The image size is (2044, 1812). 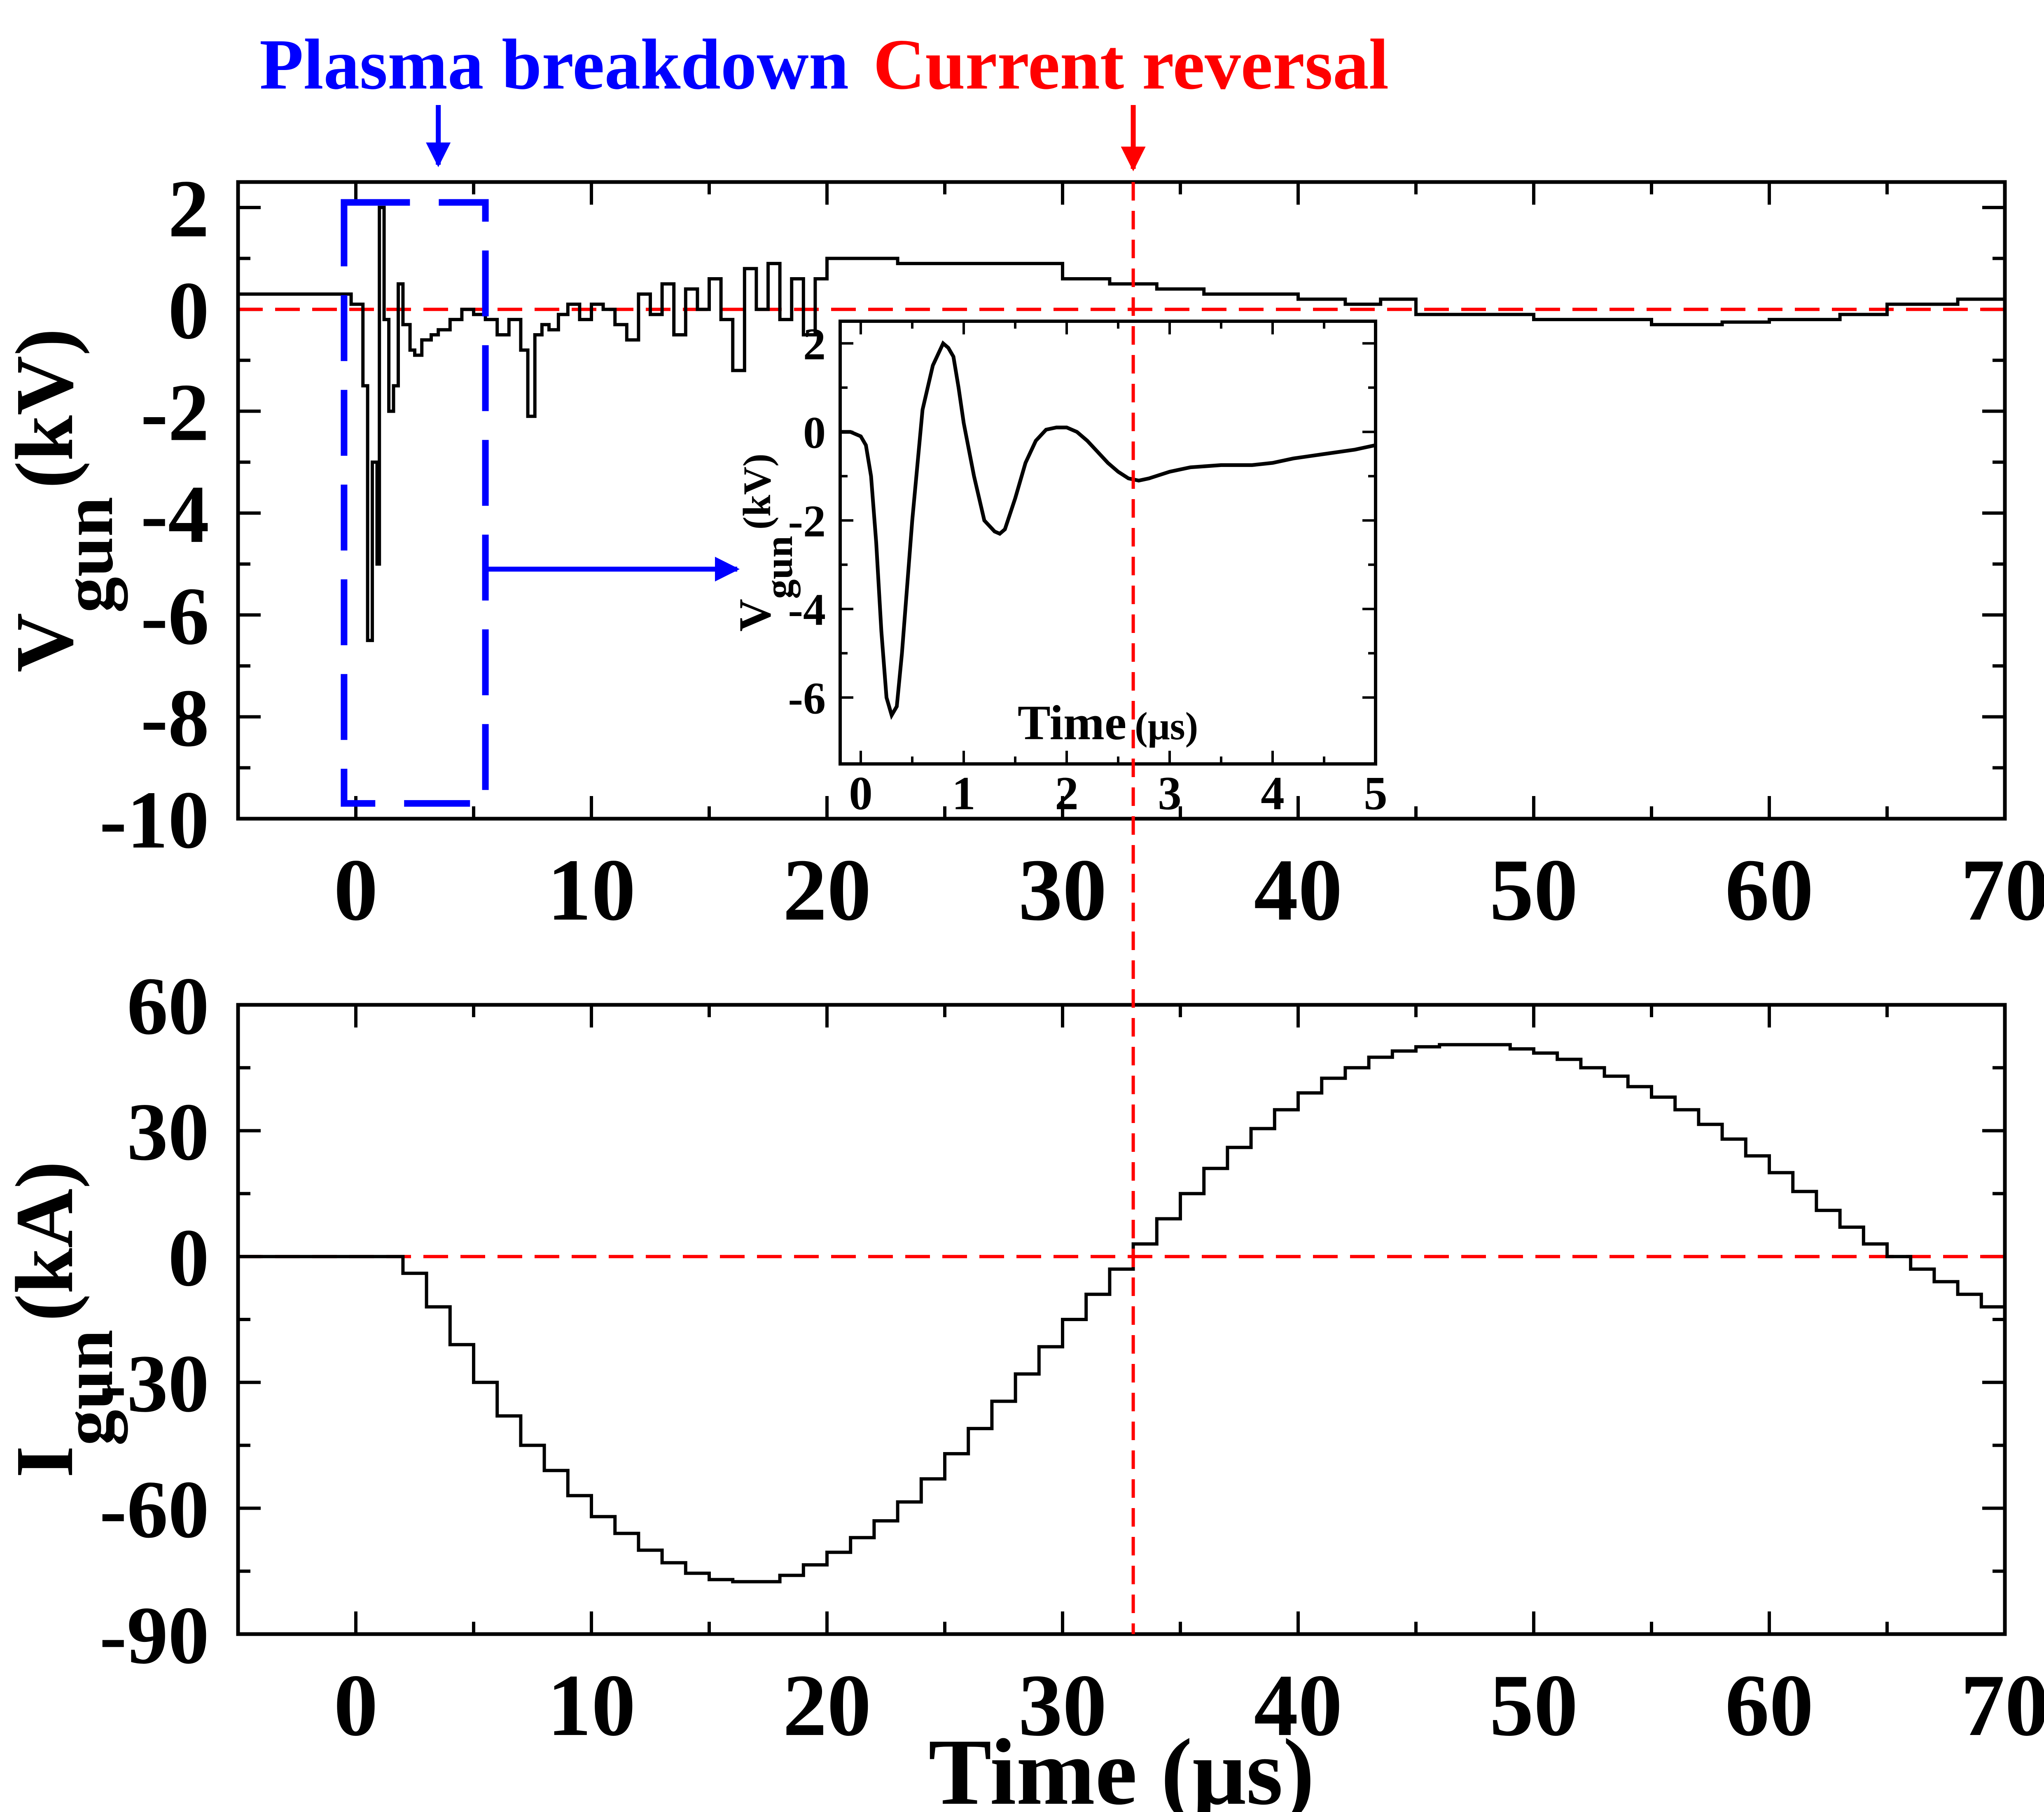 I want to click on current-ytick-label: 0, so click(x=188, y=1257).